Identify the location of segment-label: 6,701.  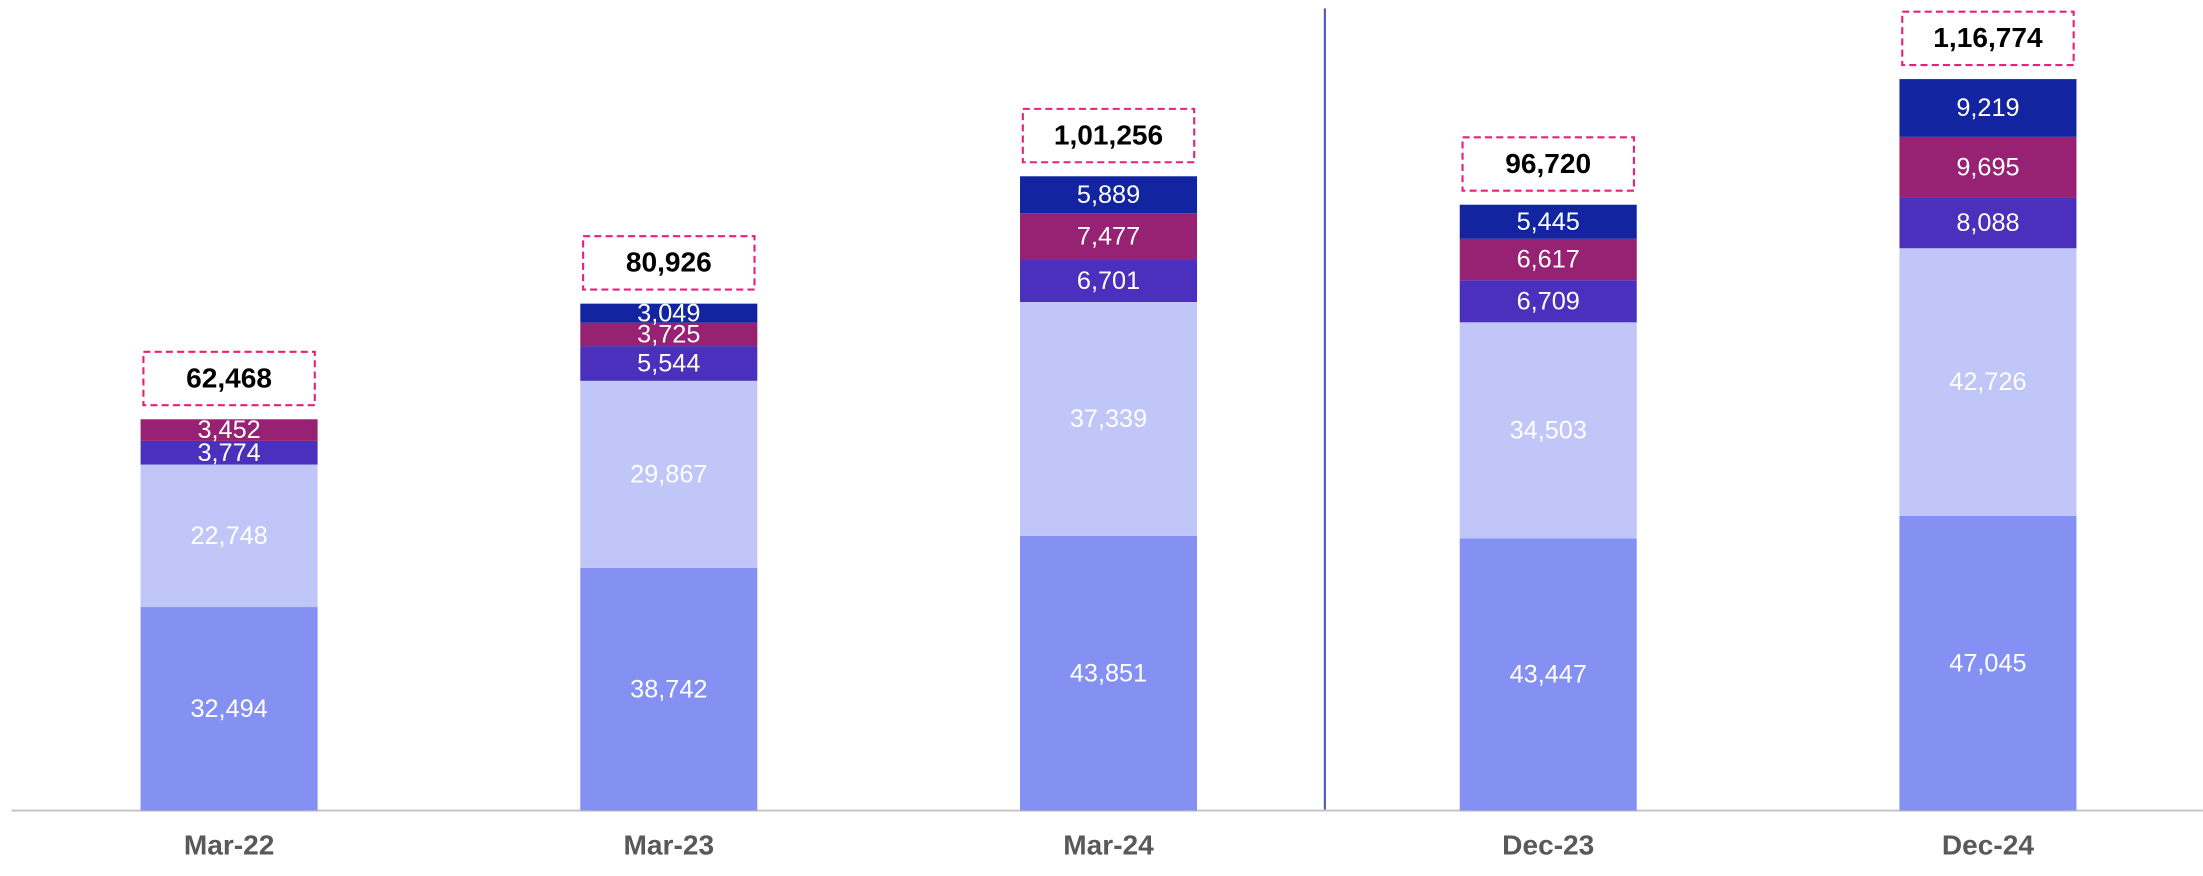
(1108, 281).